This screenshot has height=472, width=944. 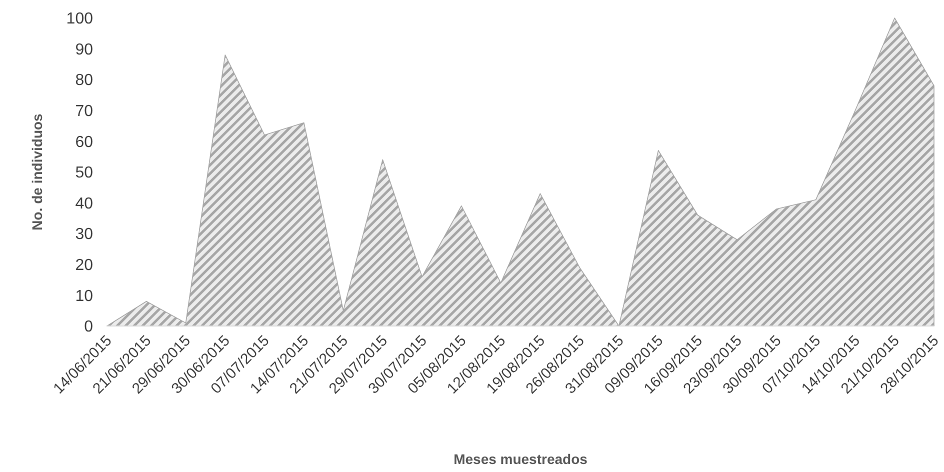 I want to click on y-tick-label: 30, so click(x=84, y=235).